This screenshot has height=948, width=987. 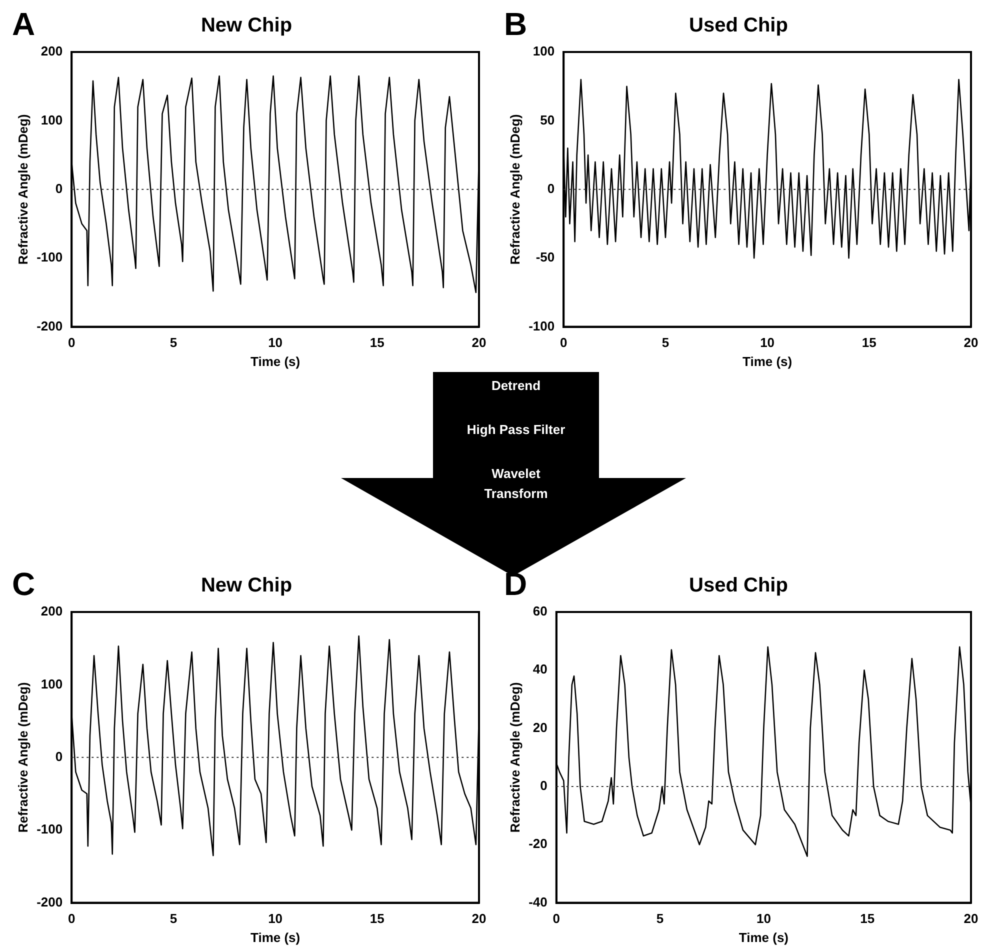 What do you see at coordinates (540, 727) in the screenshot?
I see `y-tick-label: 20` at bounding box center [540, 727].